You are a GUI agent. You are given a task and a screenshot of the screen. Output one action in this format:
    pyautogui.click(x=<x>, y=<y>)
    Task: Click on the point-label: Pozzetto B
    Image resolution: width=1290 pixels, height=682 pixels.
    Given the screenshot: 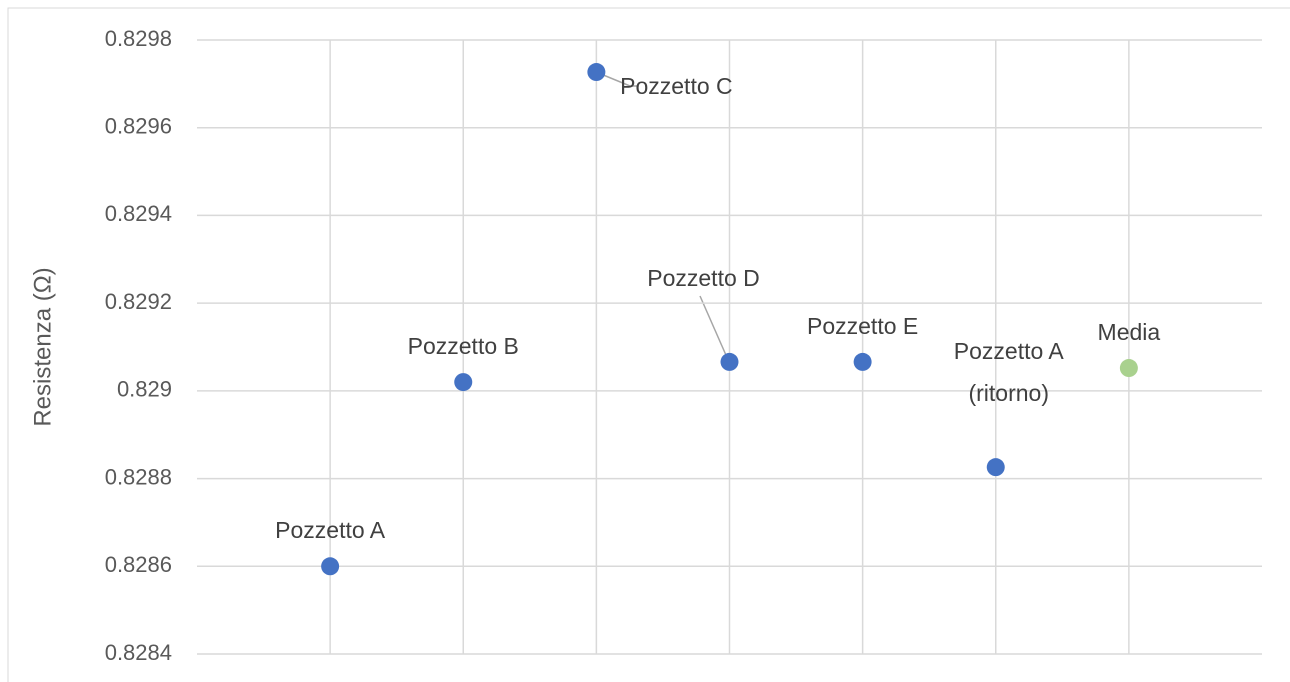 What is the action you would take?
    pyautogui.click(x=463, y=346)
    